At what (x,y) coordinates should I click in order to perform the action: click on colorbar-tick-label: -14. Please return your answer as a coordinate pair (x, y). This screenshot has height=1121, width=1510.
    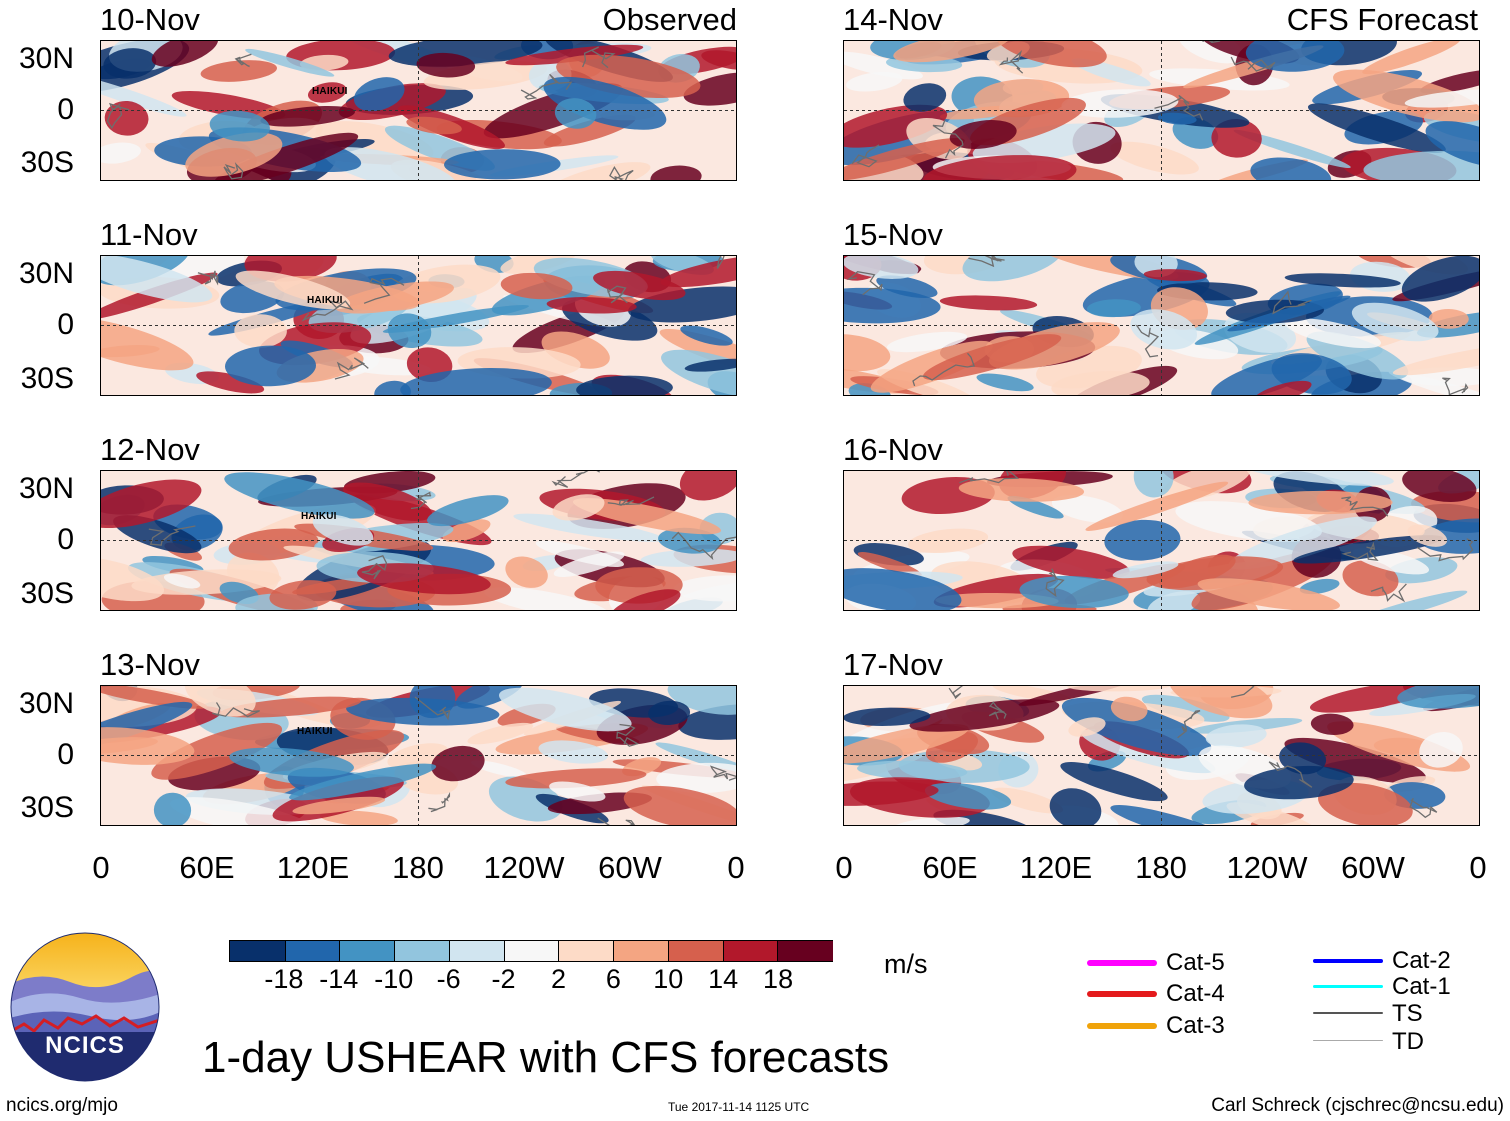
    Looking at the image, I should click on (339, 979).